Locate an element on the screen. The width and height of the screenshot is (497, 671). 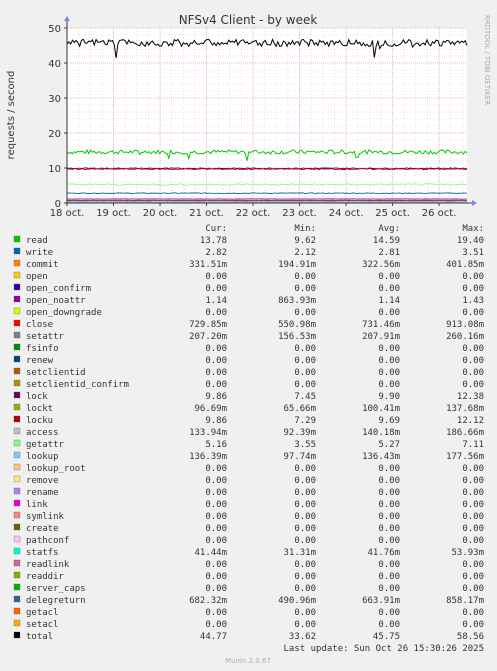
legend-label-read: read is located at coordinates (37, 241).